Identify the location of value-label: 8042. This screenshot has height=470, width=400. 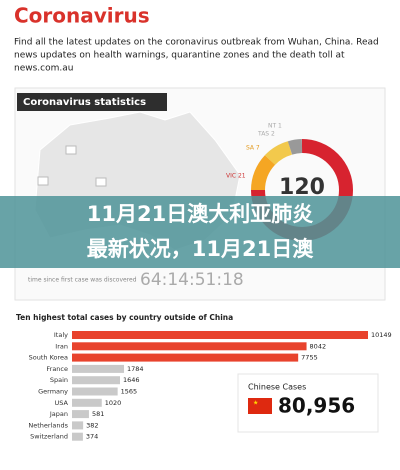
(318, 346).